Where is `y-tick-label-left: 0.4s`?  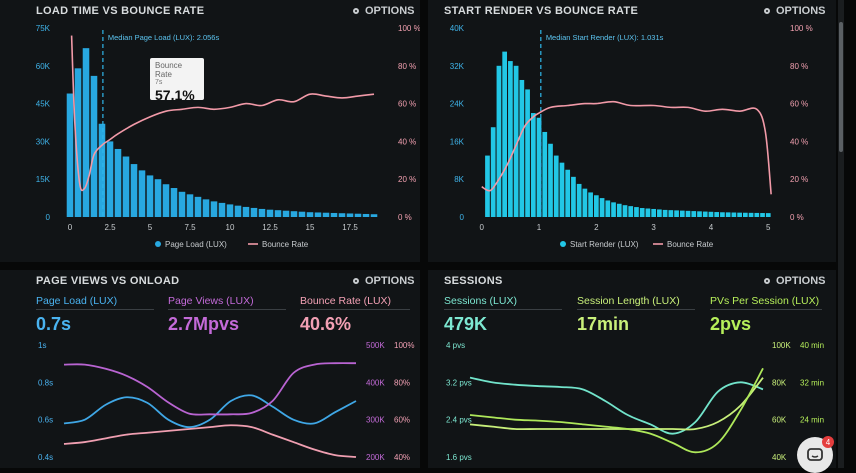
y-tick-label-left: 0.4s is located at coordinates (45, 457).